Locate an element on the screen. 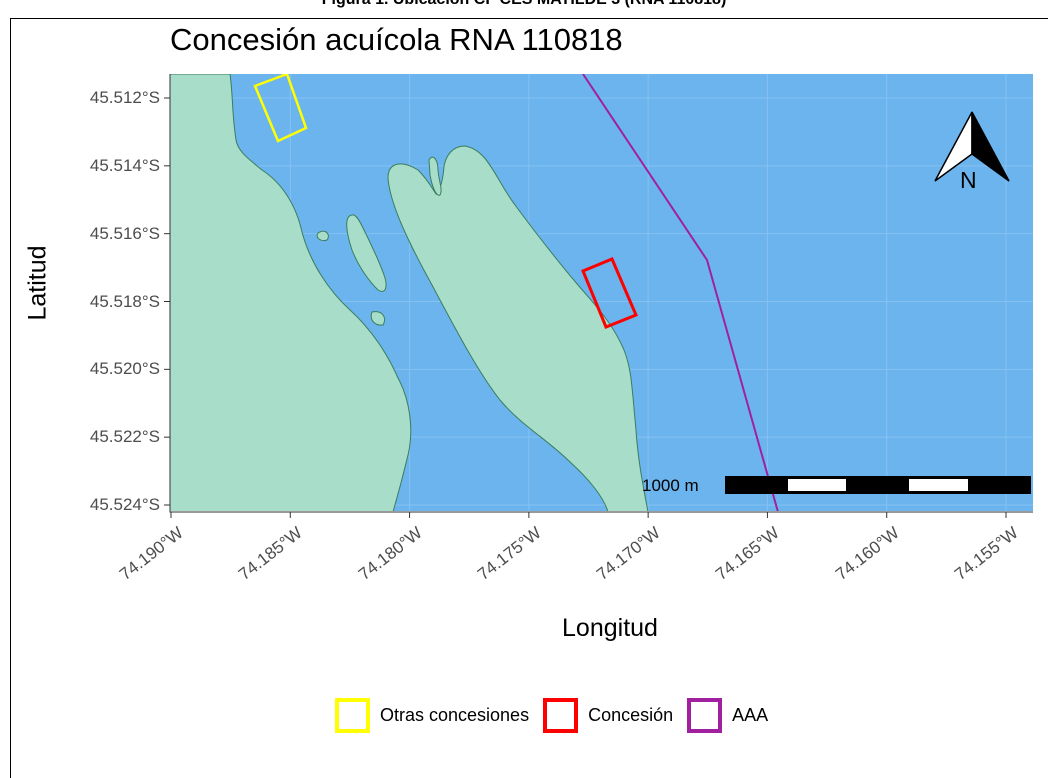 The image size is (1048, 778). y-tick-label: 45.522°S is located at coordinates (124, 437).